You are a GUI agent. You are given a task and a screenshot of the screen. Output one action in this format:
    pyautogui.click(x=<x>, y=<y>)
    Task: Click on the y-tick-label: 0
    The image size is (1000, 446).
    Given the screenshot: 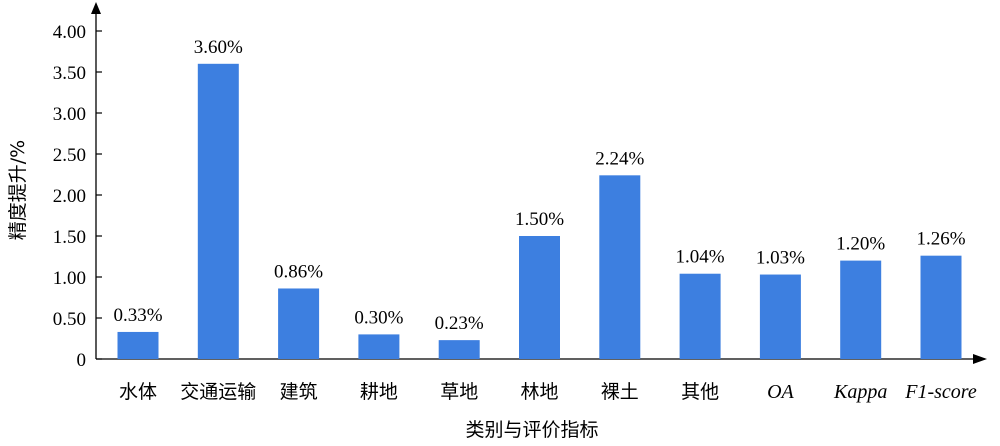 What is the action you would take?
    pyautogui.click(x=82, y=360)
    